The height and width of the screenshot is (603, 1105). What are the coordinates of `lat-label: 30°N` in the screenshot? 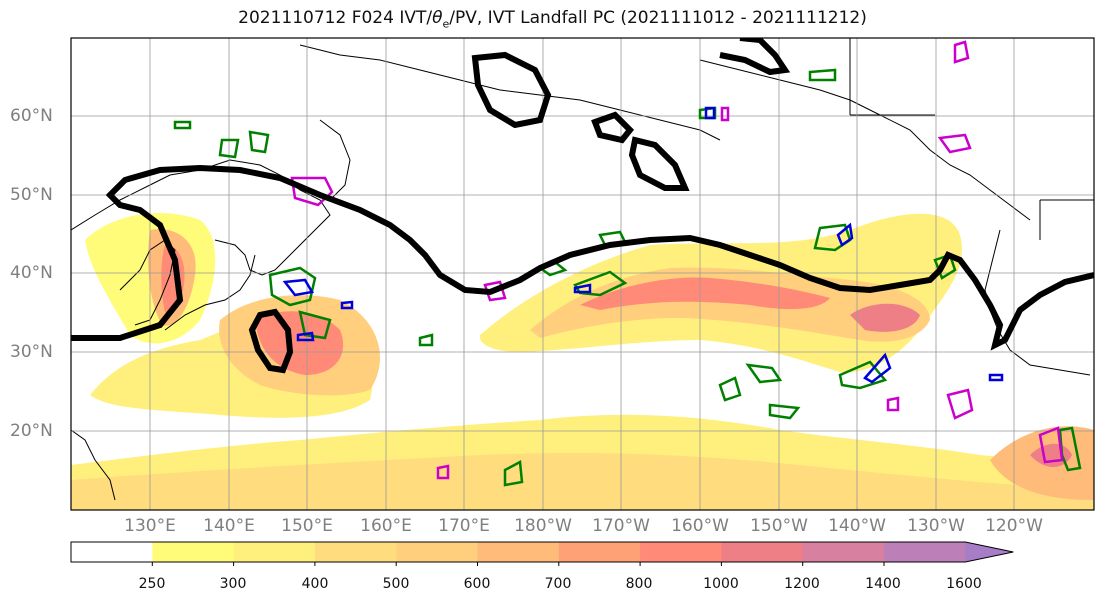 It's located at (31, 352).